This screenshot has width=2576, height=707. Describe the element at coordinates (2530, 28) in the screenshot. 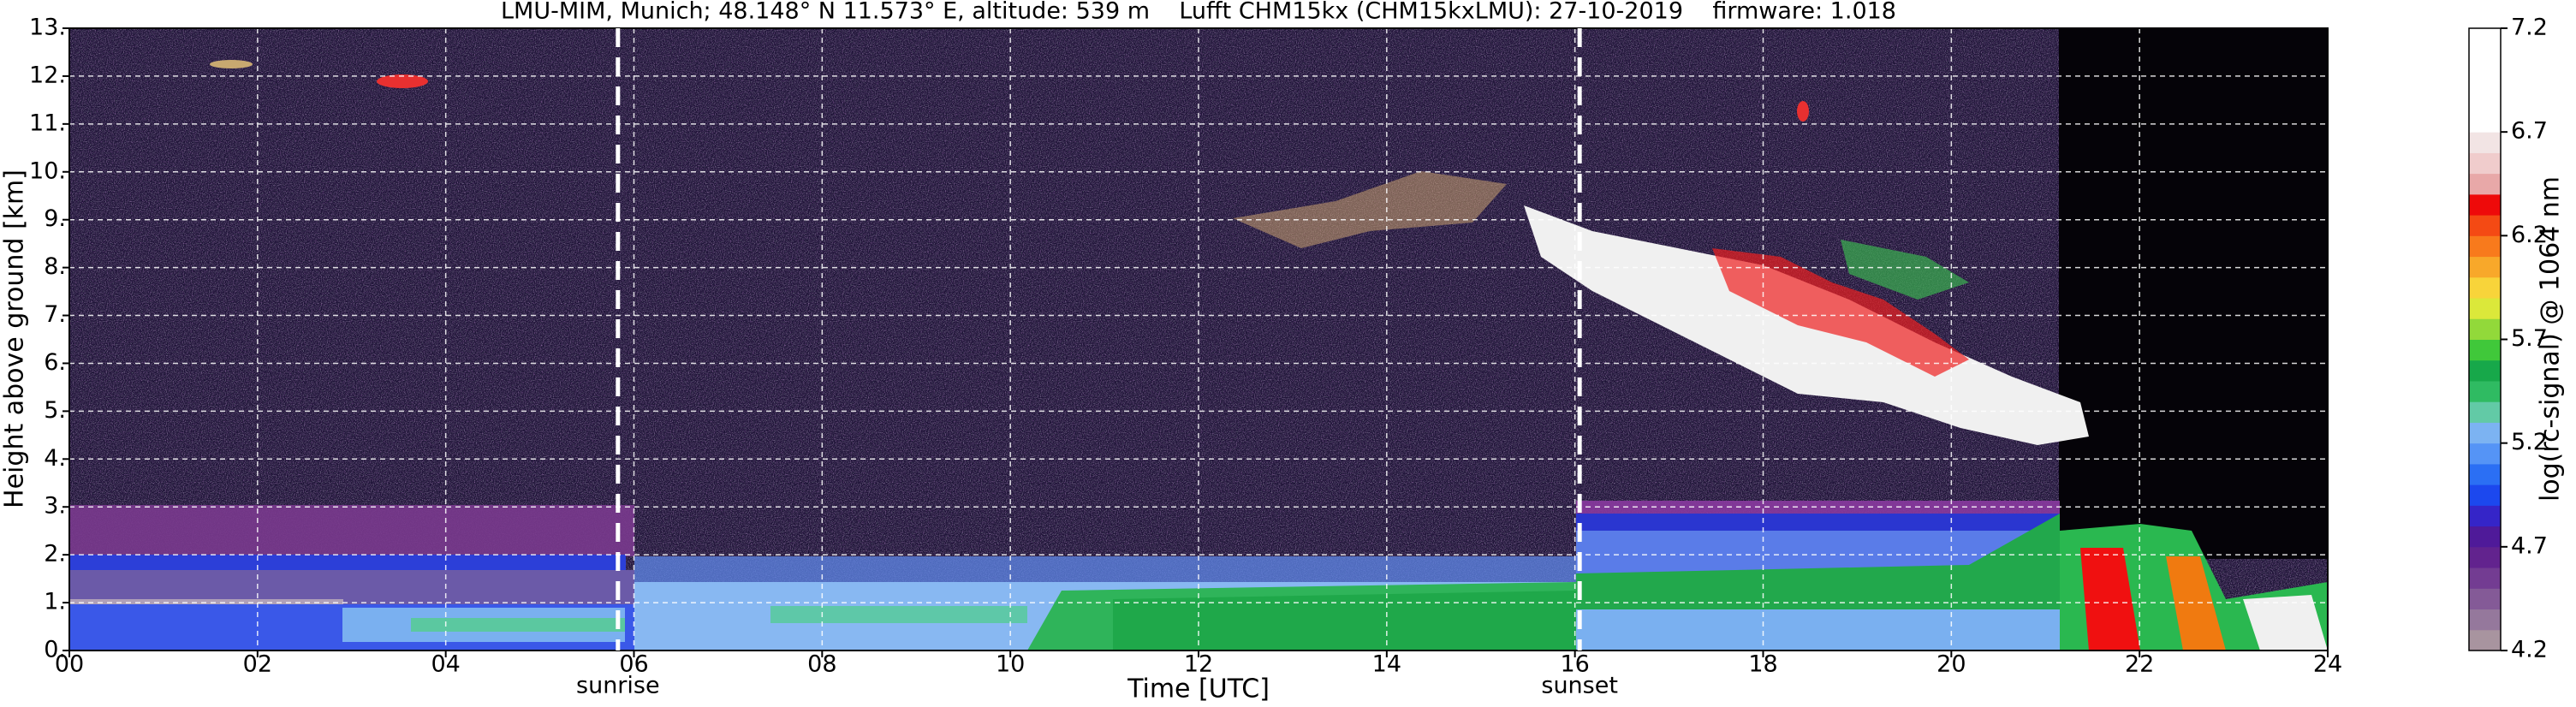

I see `colorbar-tick-label: 7.2` at that location.